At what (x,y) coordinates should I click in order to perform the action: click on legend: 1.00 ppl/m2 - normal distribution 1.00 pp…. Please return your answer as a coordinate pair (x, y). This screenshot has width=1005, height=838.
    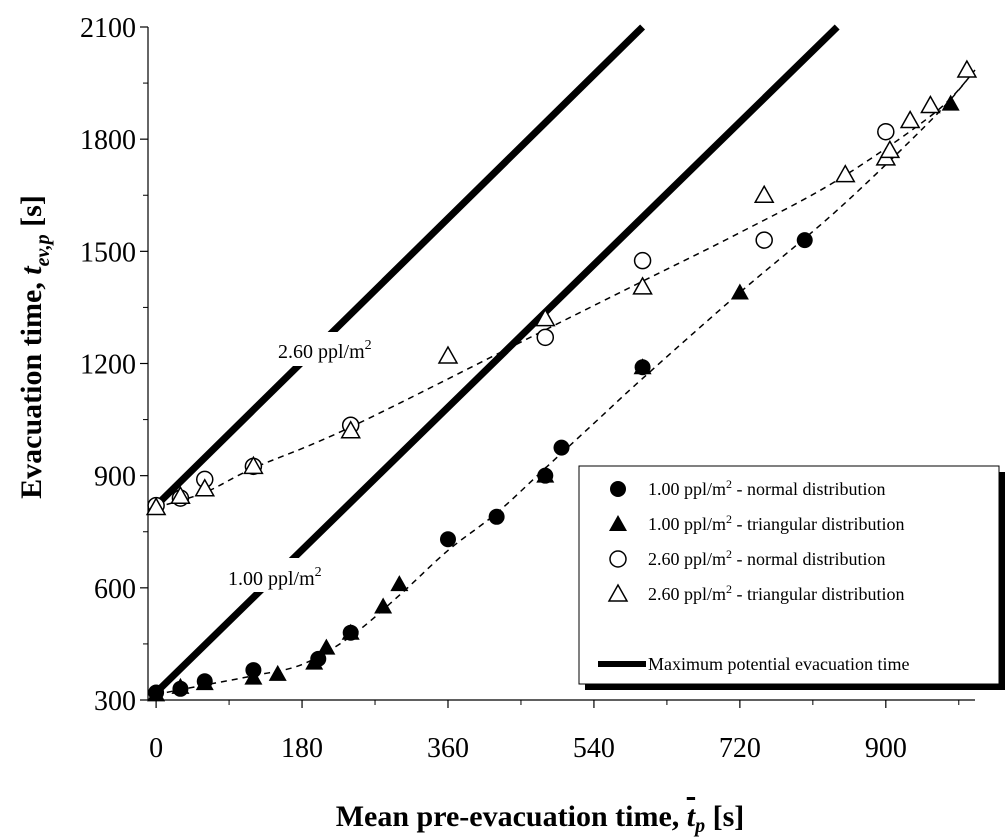
    Looking at the image, I should click on (791, 577).